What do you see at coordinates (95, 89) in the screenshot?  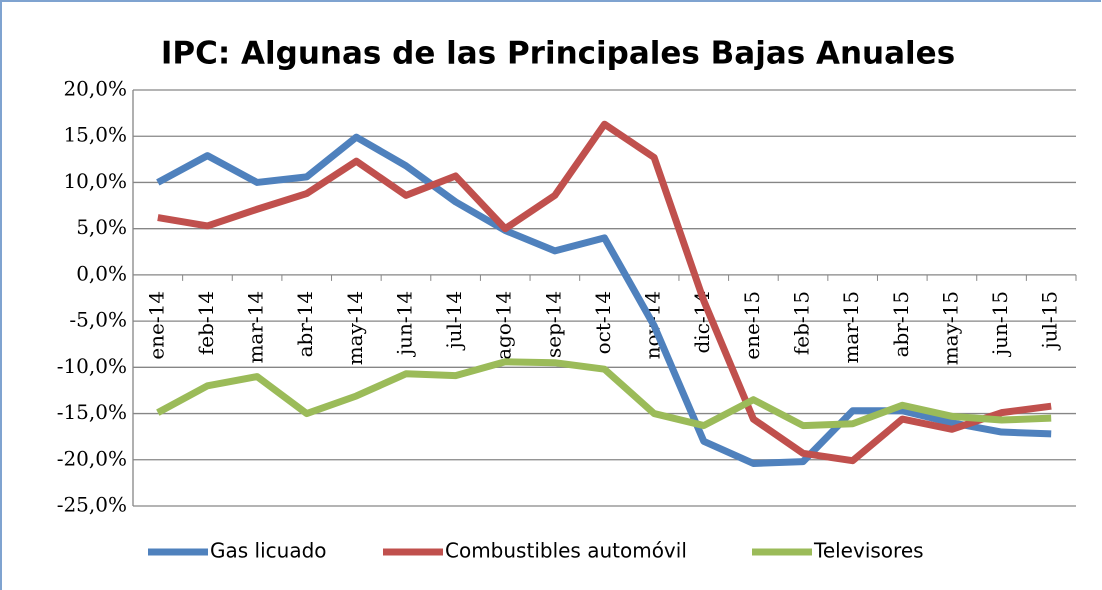 I see `y-tick-label: 20,0%` at bounding box center [95, 89].